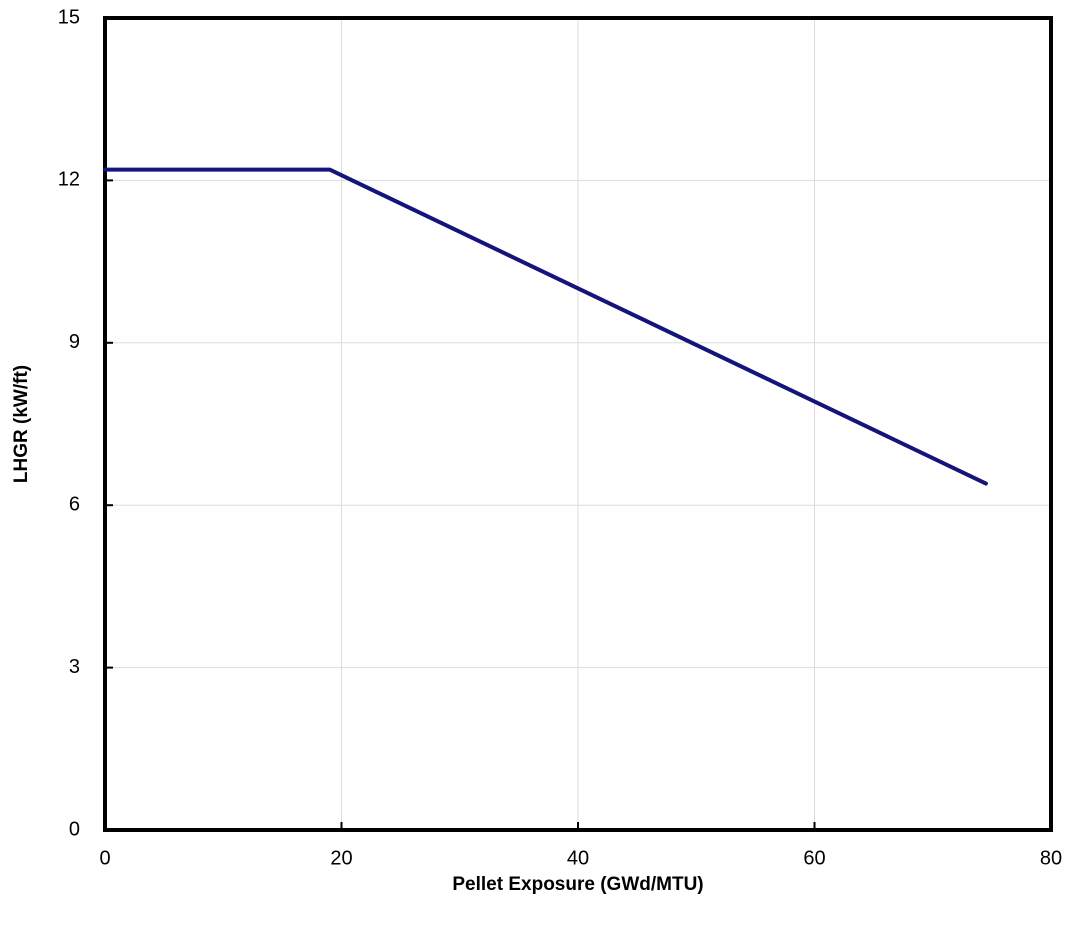 This screenshot has width=1072, height=931. I want to click on y-tick-label: 6, so click(74, 504).